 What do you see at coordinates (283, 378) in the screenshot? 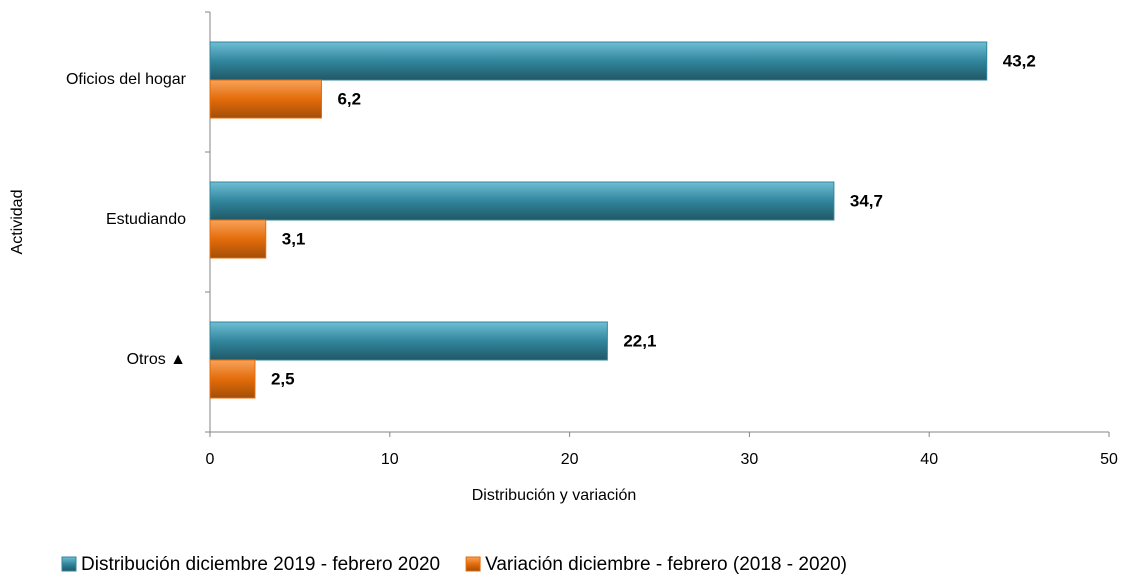
I see `value-label: 2,5` at bounding box center [283, 378].